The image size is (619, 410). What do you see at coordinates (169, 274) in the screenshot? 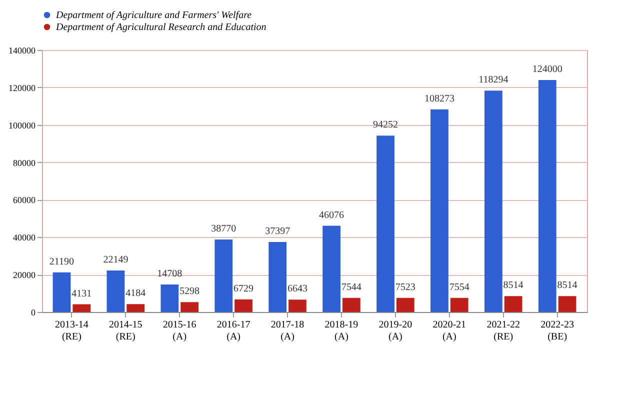
I see `data-label: 14708` at bounding box center [169, 274].